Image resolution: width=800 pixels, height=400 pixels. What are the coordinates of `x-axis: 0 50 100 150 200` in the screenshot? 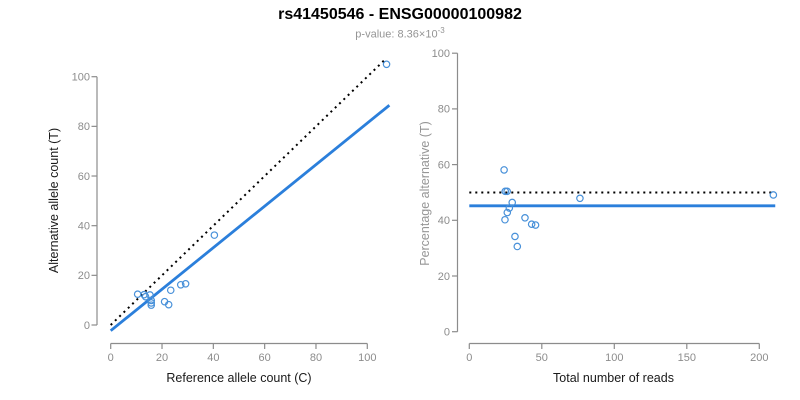 It's located at (617, 353).